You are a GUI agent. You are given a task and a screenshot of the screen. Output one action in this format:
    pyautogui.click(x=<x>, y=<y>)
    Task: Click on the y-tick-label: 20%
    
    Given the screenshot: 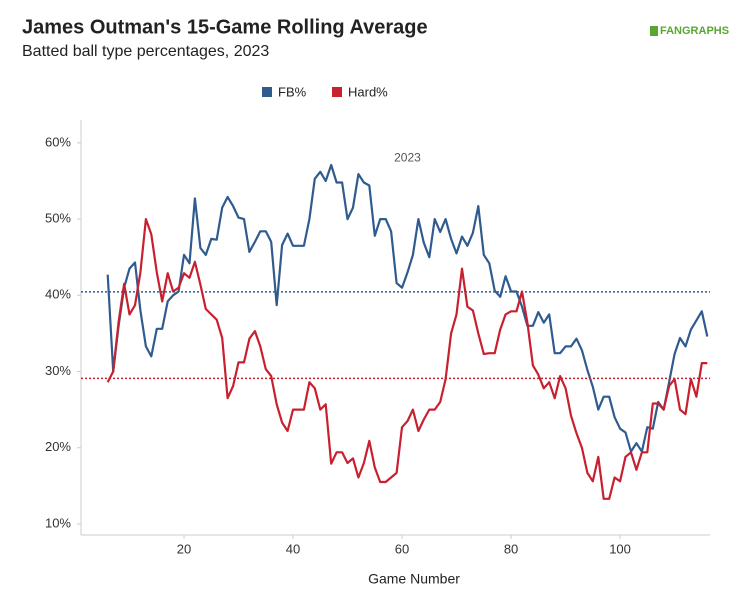 What is the action you would take?
    pyautogui.click(x=58, y=446)
    